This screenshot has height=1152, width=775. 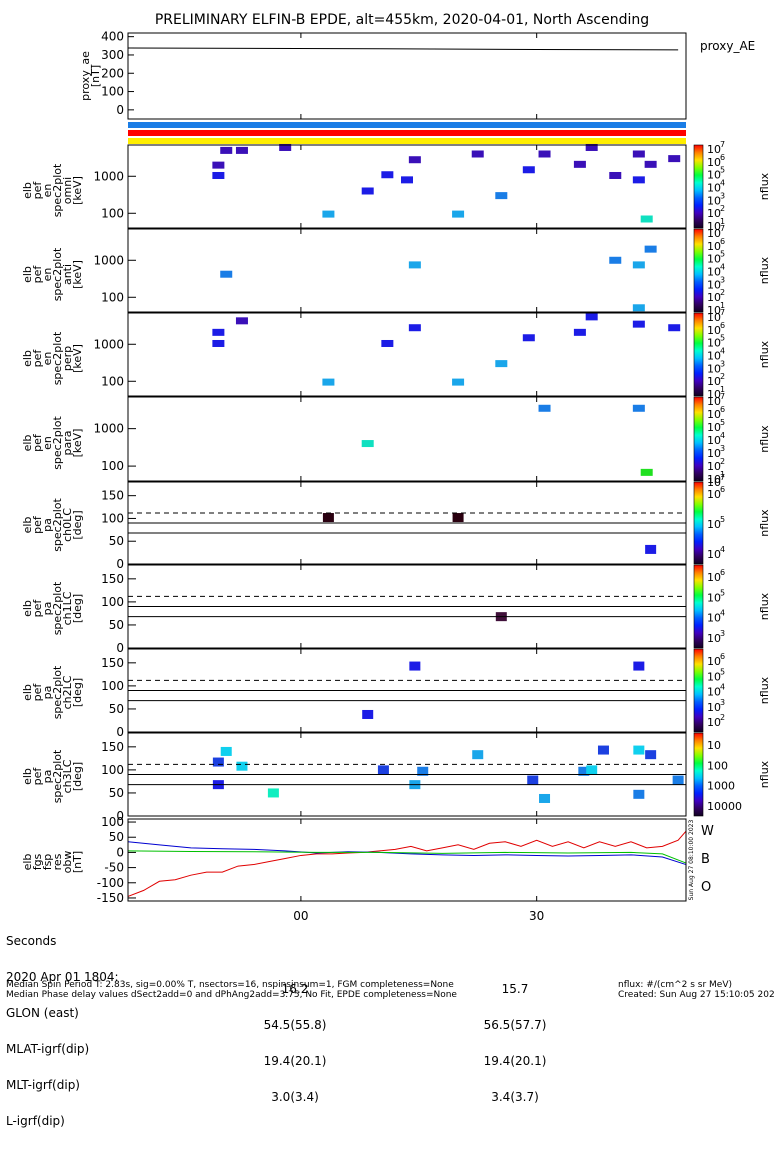 I want to click on energy-colorbar, so click(x=698, y=354).